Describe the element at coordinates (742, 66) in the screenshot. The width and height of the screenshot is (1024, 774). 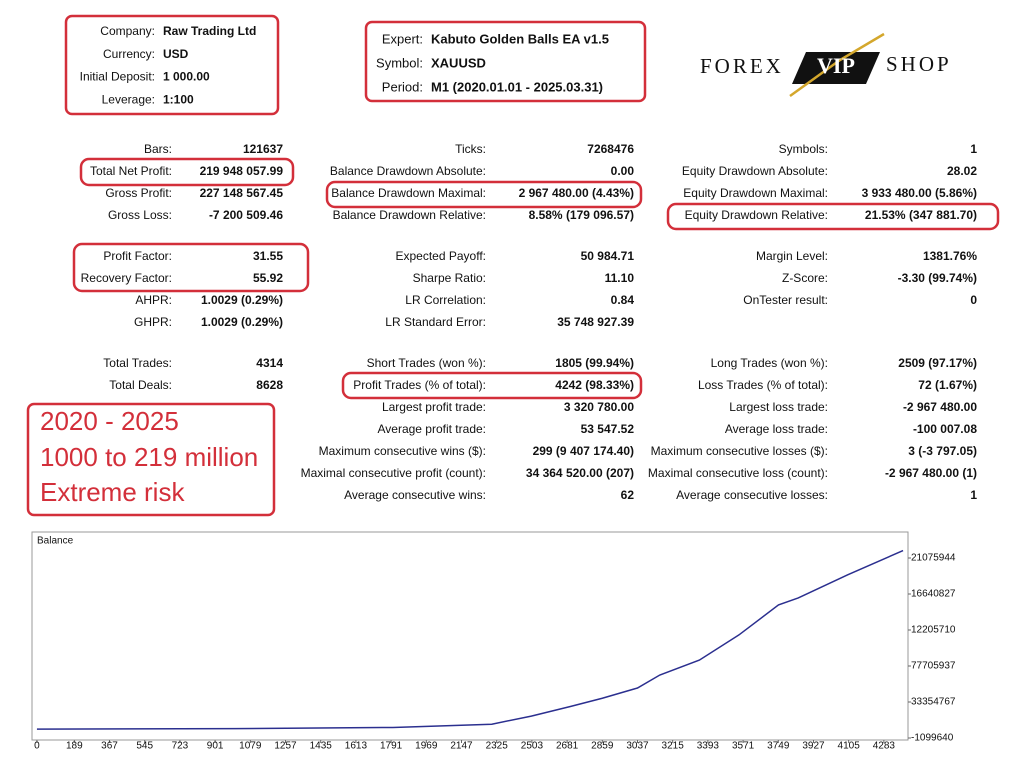
I see `logo-text: FOREX` at that location.